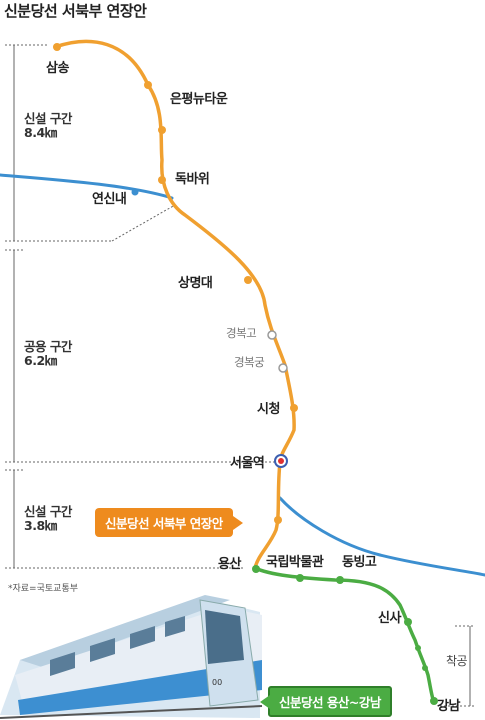 The width and height of the screenshot is (485, 720). Describe the element at coordinates (241, 333) in the screenshot. I see `station-label-gyeongbokgo: 경복고` at that location.